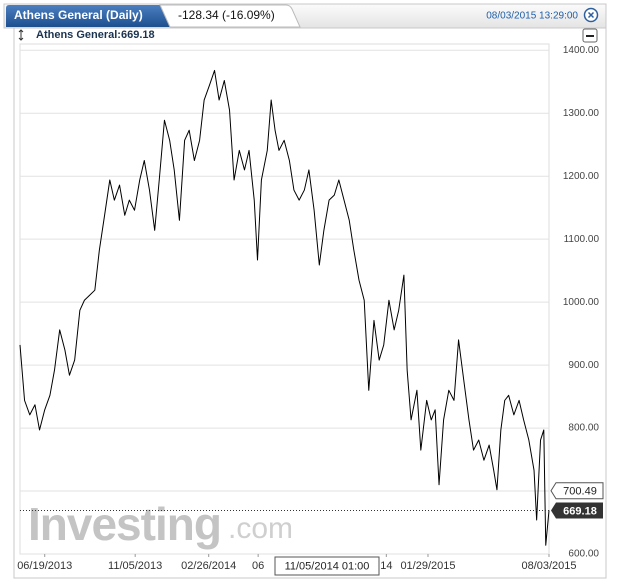 This screenshot has width=640, height=581. I want to click on close-icon, so click(591, 15).